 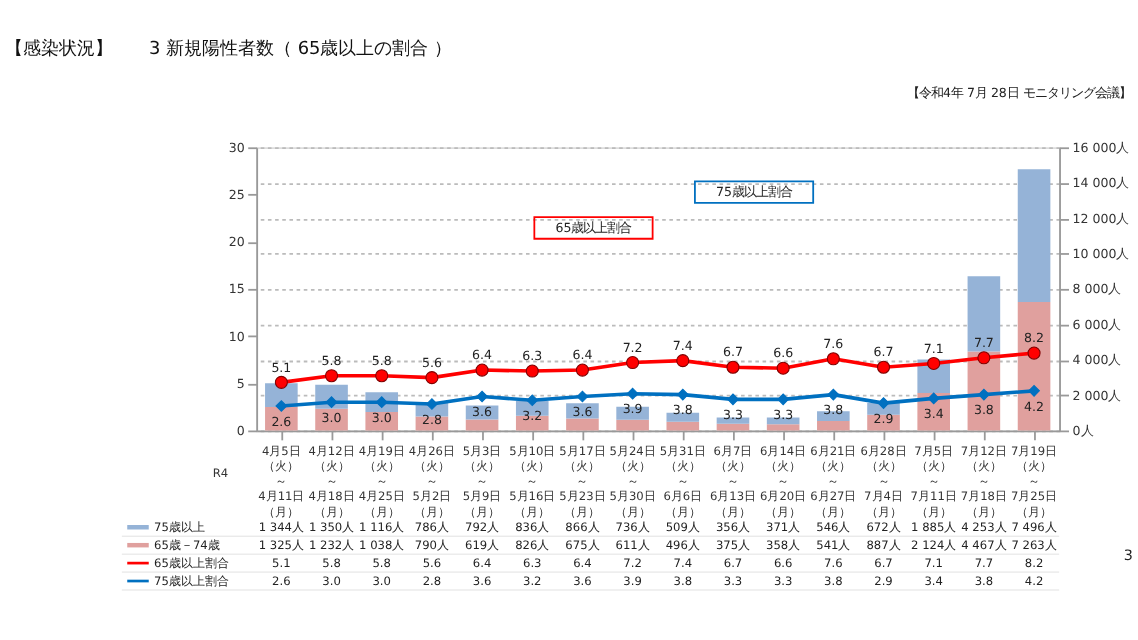 What do you see at coordinates (228, 49) in the screenshot?
I see `chart-title: 【感染状況】 3 新規陽性者数（ 65歳以上の割合 ）` at bounding box center [228, 49].